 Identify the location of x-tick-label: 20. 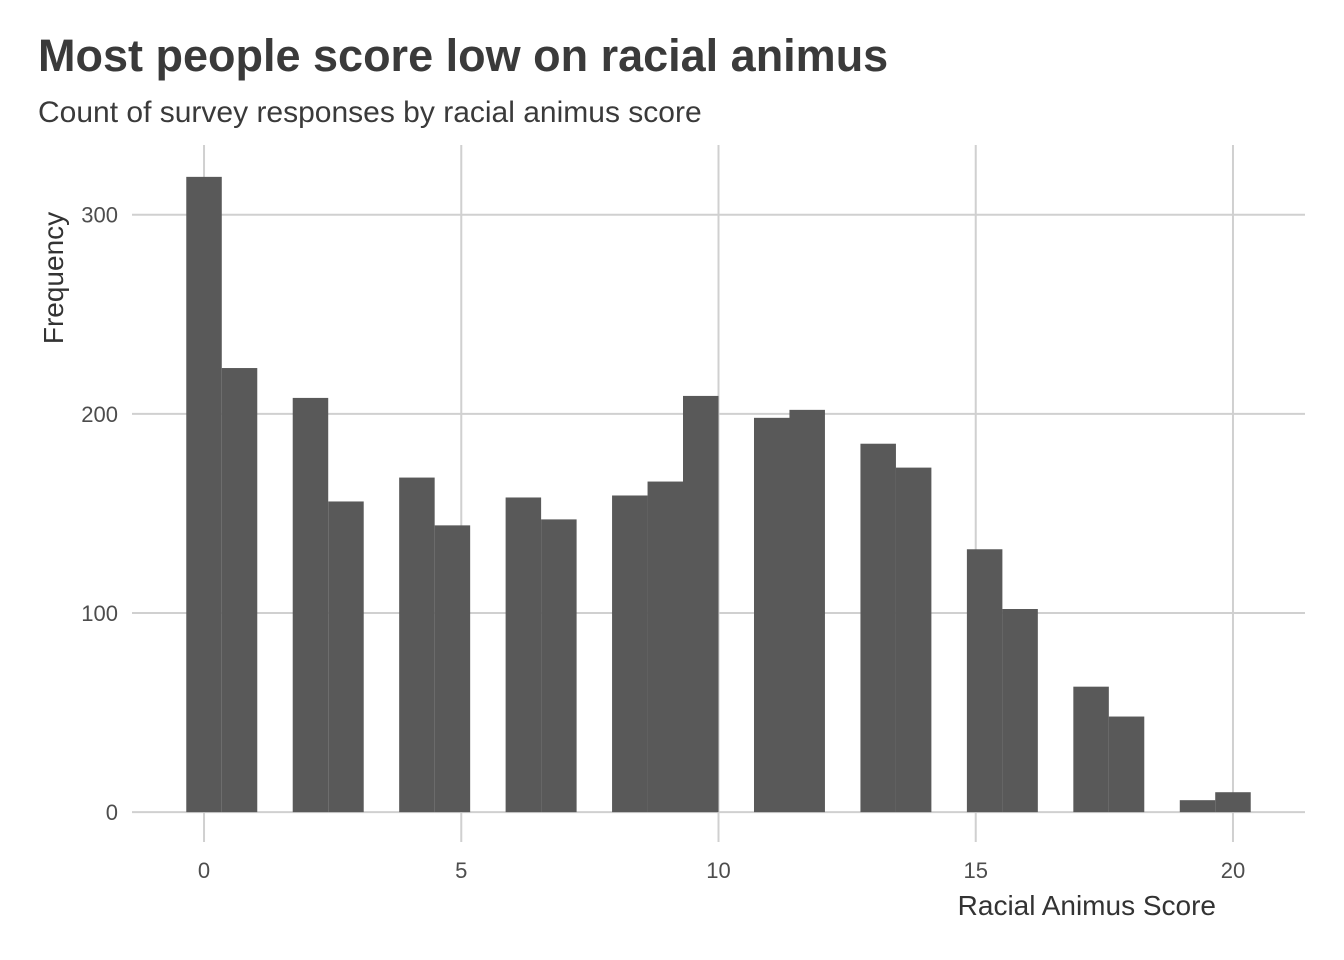
(1233, 870).